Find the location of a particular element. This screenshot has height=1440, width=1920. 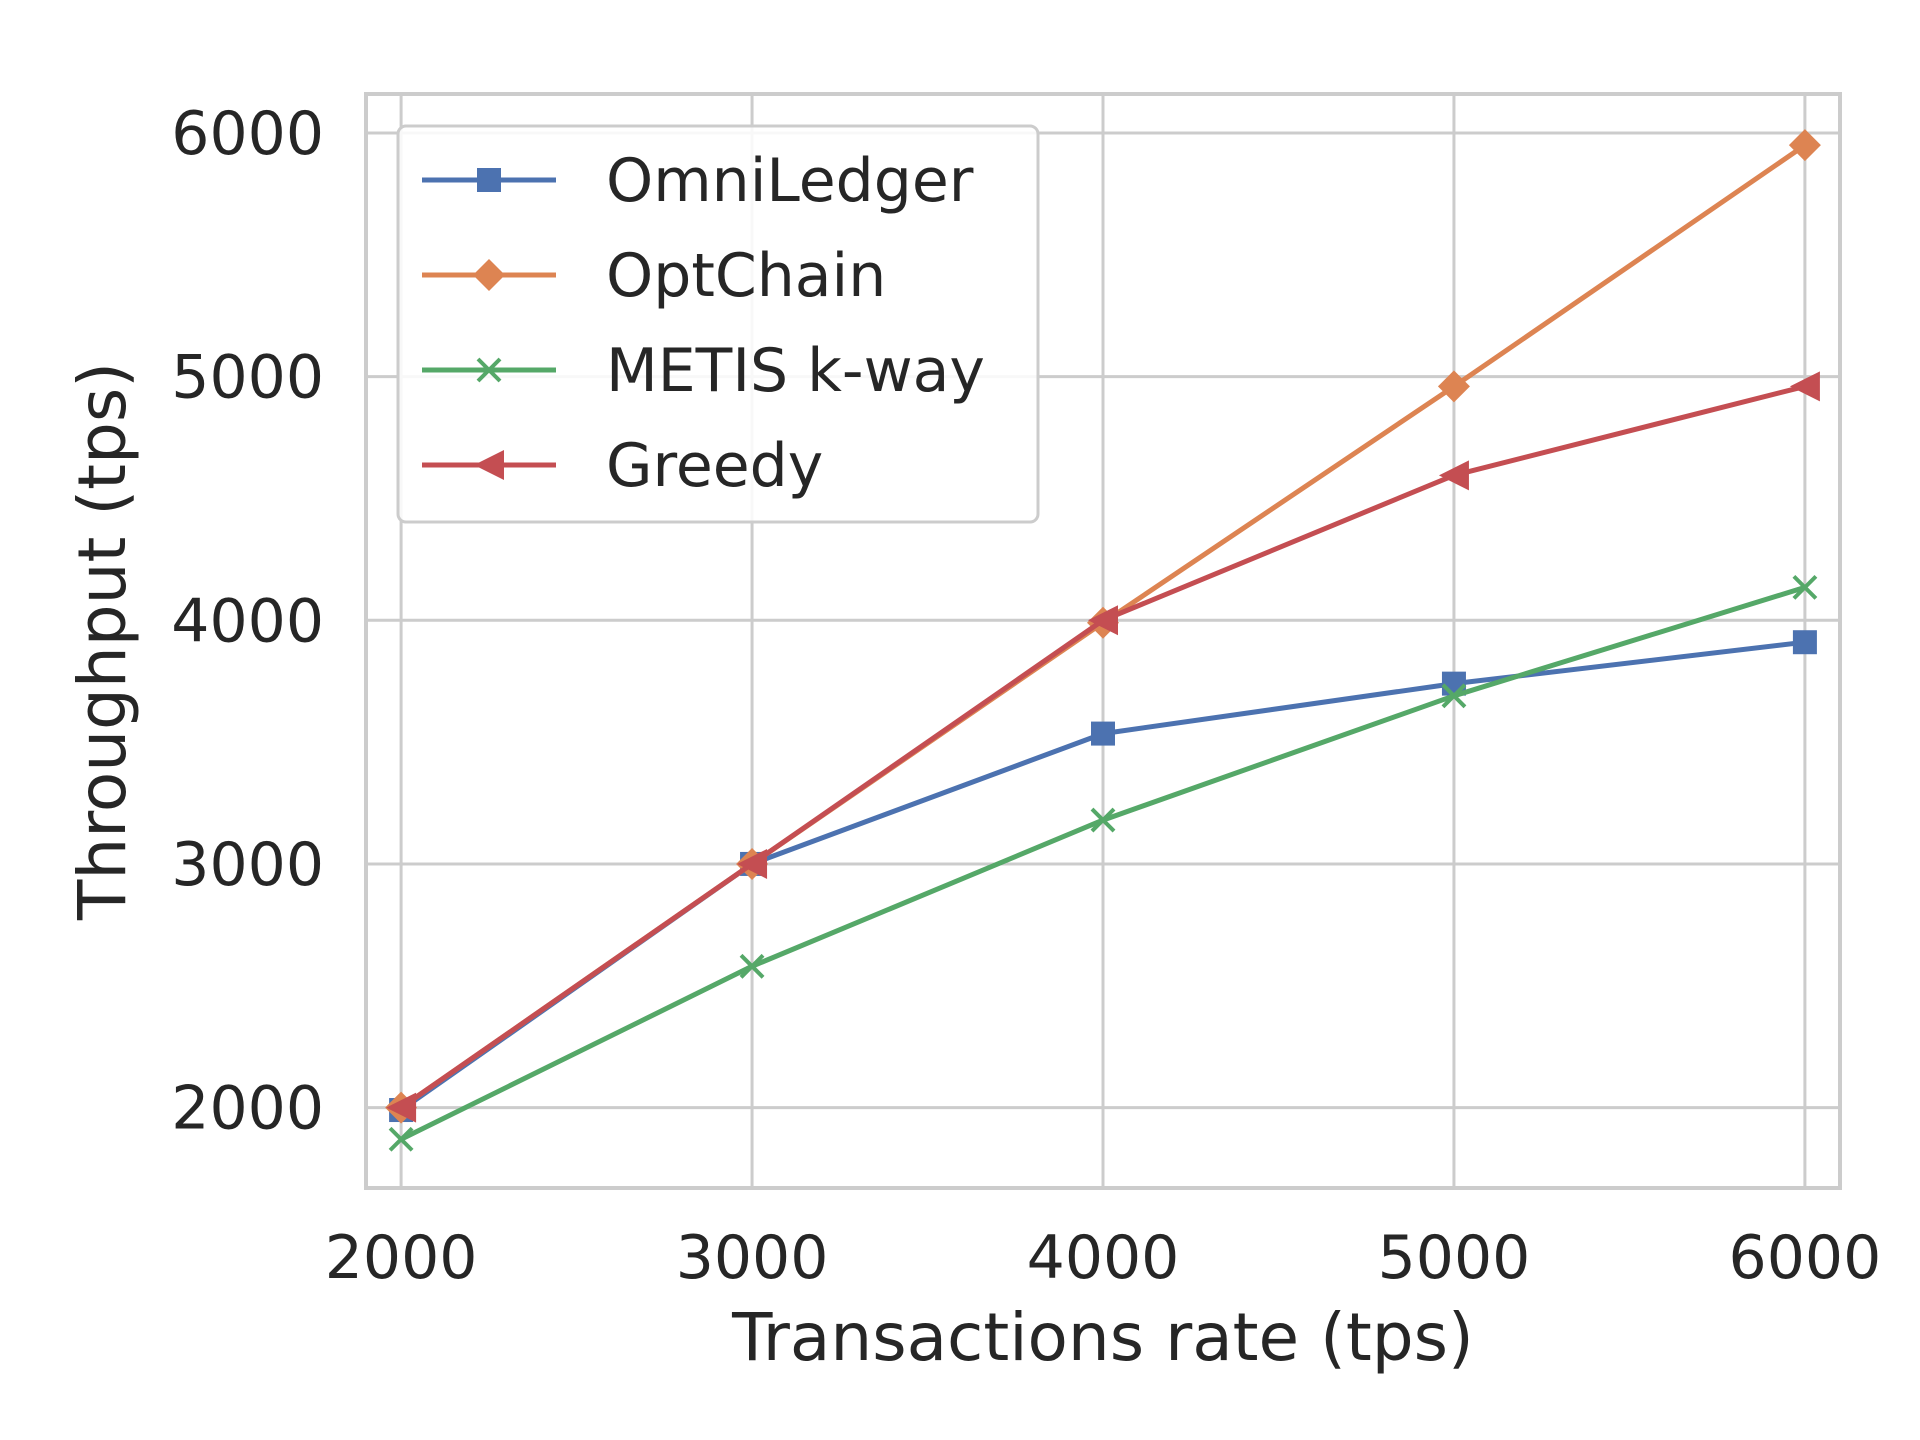

y-tick-label: 4000 is located at coordinates (247, 621).